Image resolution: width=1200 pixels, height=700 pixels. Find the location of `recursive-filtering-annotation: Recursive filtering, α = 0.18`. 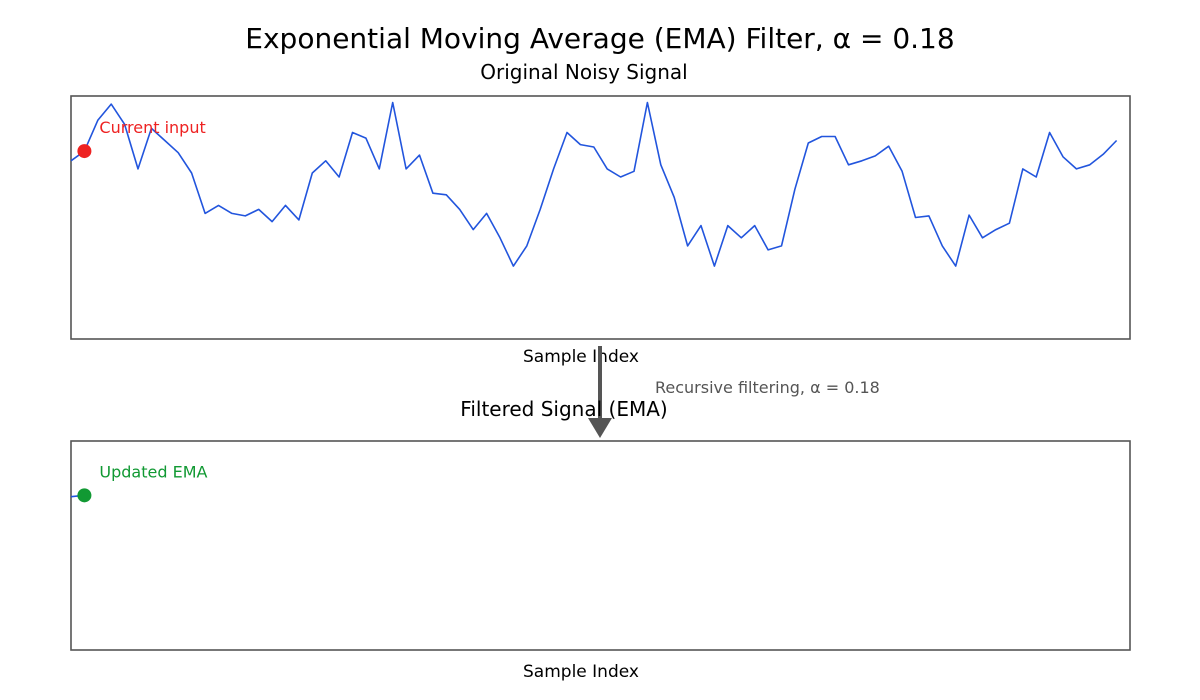

recursive-filtering-annotation: Recursive filtering, α = 0.18 is located at coordinates (767, 387).